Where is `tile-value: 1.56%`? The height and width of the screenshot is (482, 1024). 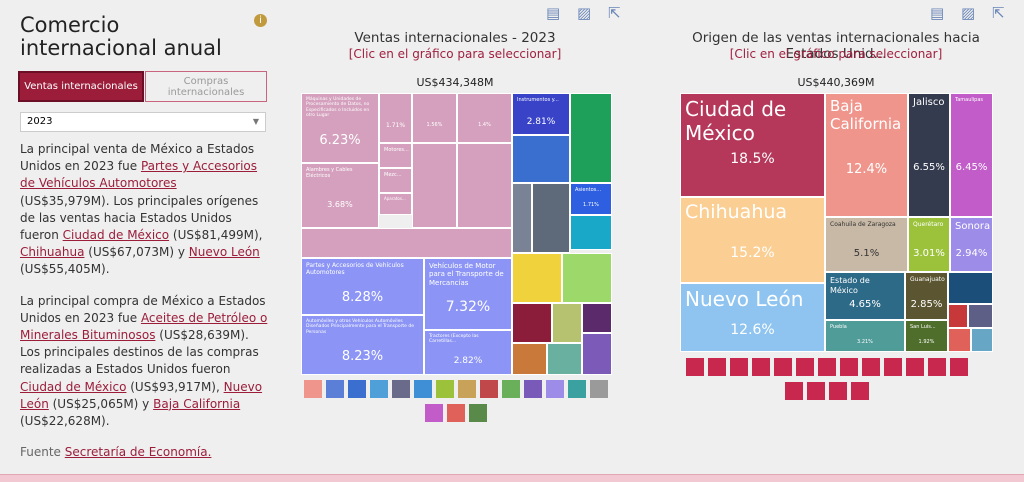 tile-value: 1.56% is located at coordinates (434, 124).